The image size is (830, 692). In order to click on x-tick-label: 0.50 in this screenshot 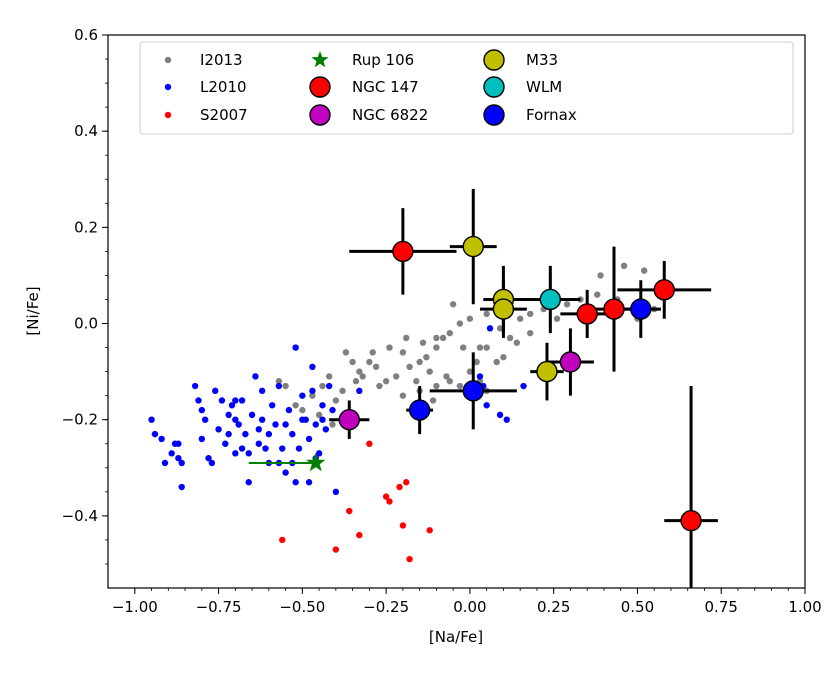, I will do `click(637, 607)`.